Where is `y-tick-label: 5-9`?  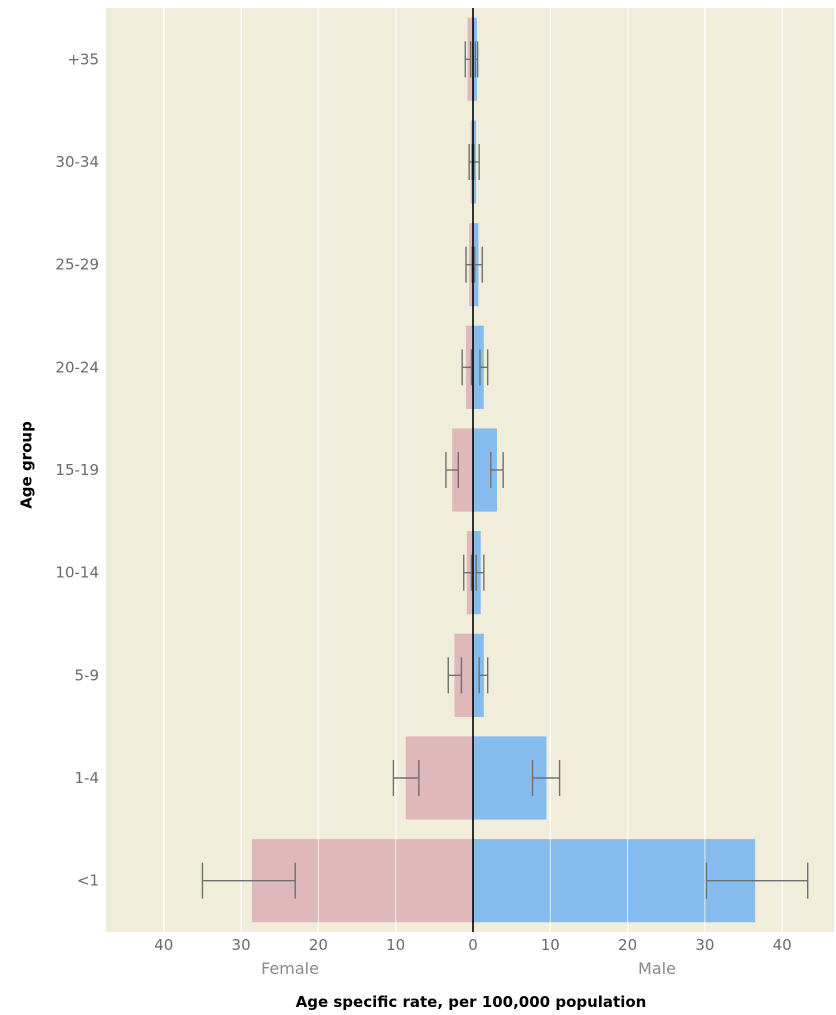
y-tick-label: 5-9 is located at coordinates (87, 675).